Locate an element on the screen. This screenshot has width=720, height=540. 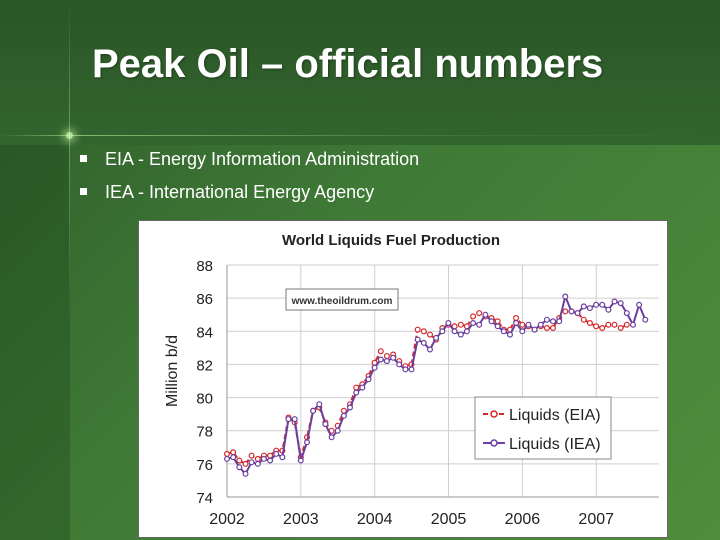
slide-title: Peak Oil – official numbers is located at coordinates (348, 64).